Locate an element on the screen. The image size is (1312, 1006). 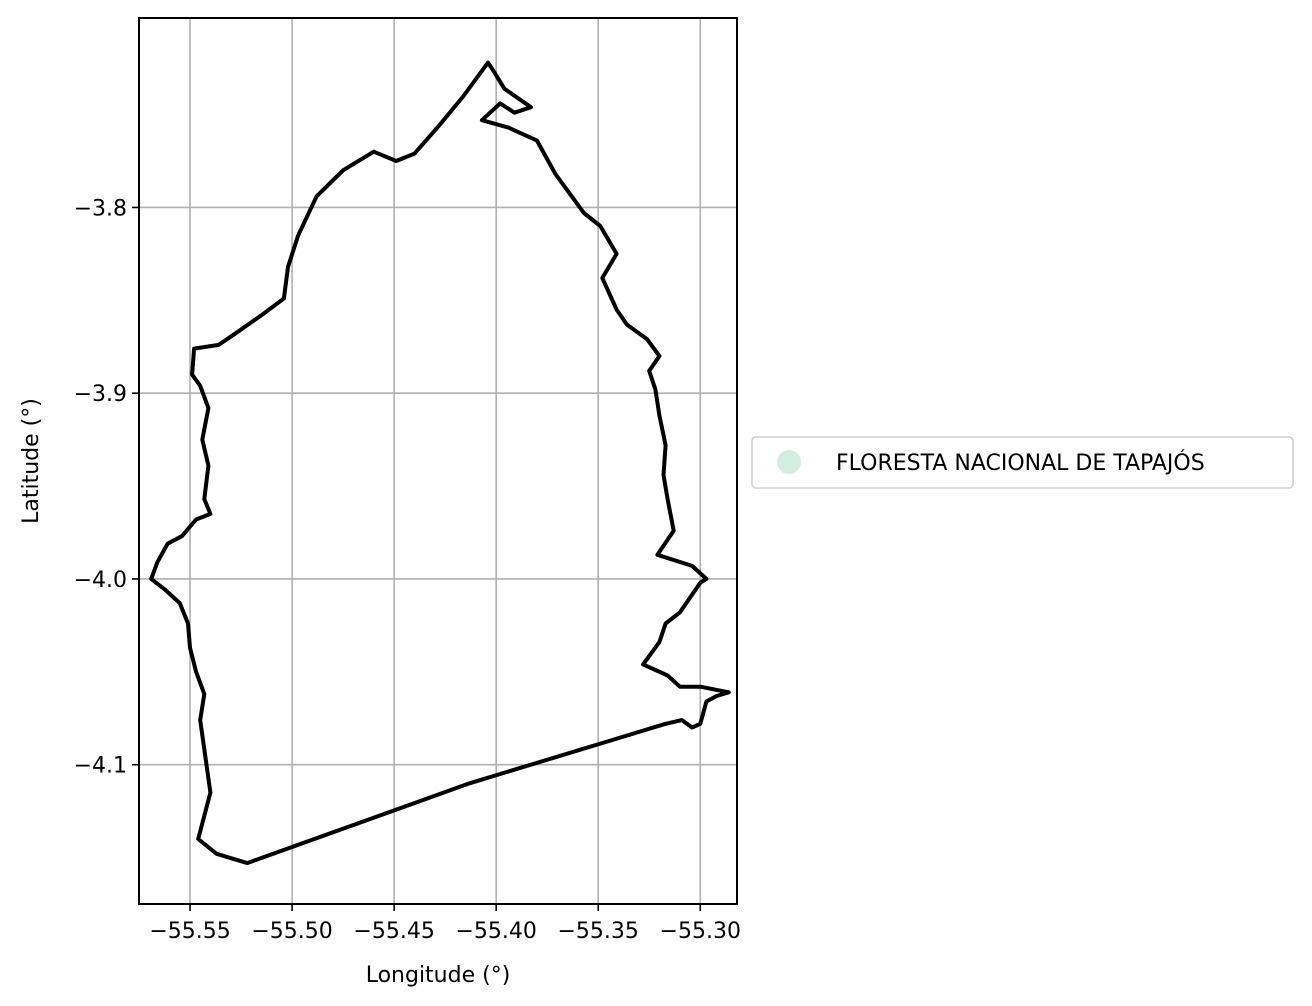
legend-swatch is located at coordinates (789, 462).